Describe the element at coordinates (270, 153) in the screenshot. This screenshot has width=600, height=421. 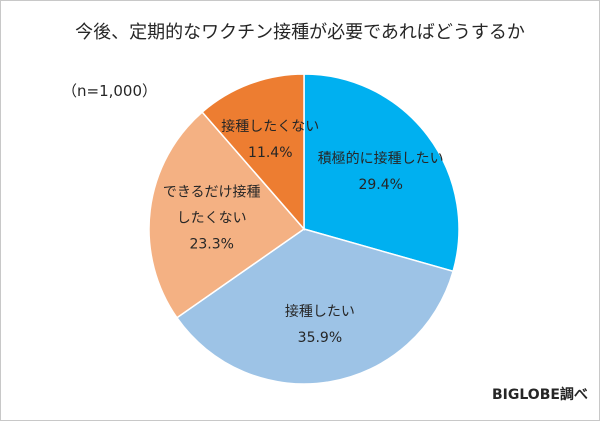
I see `slice-value-label: 11.4%` at that location.